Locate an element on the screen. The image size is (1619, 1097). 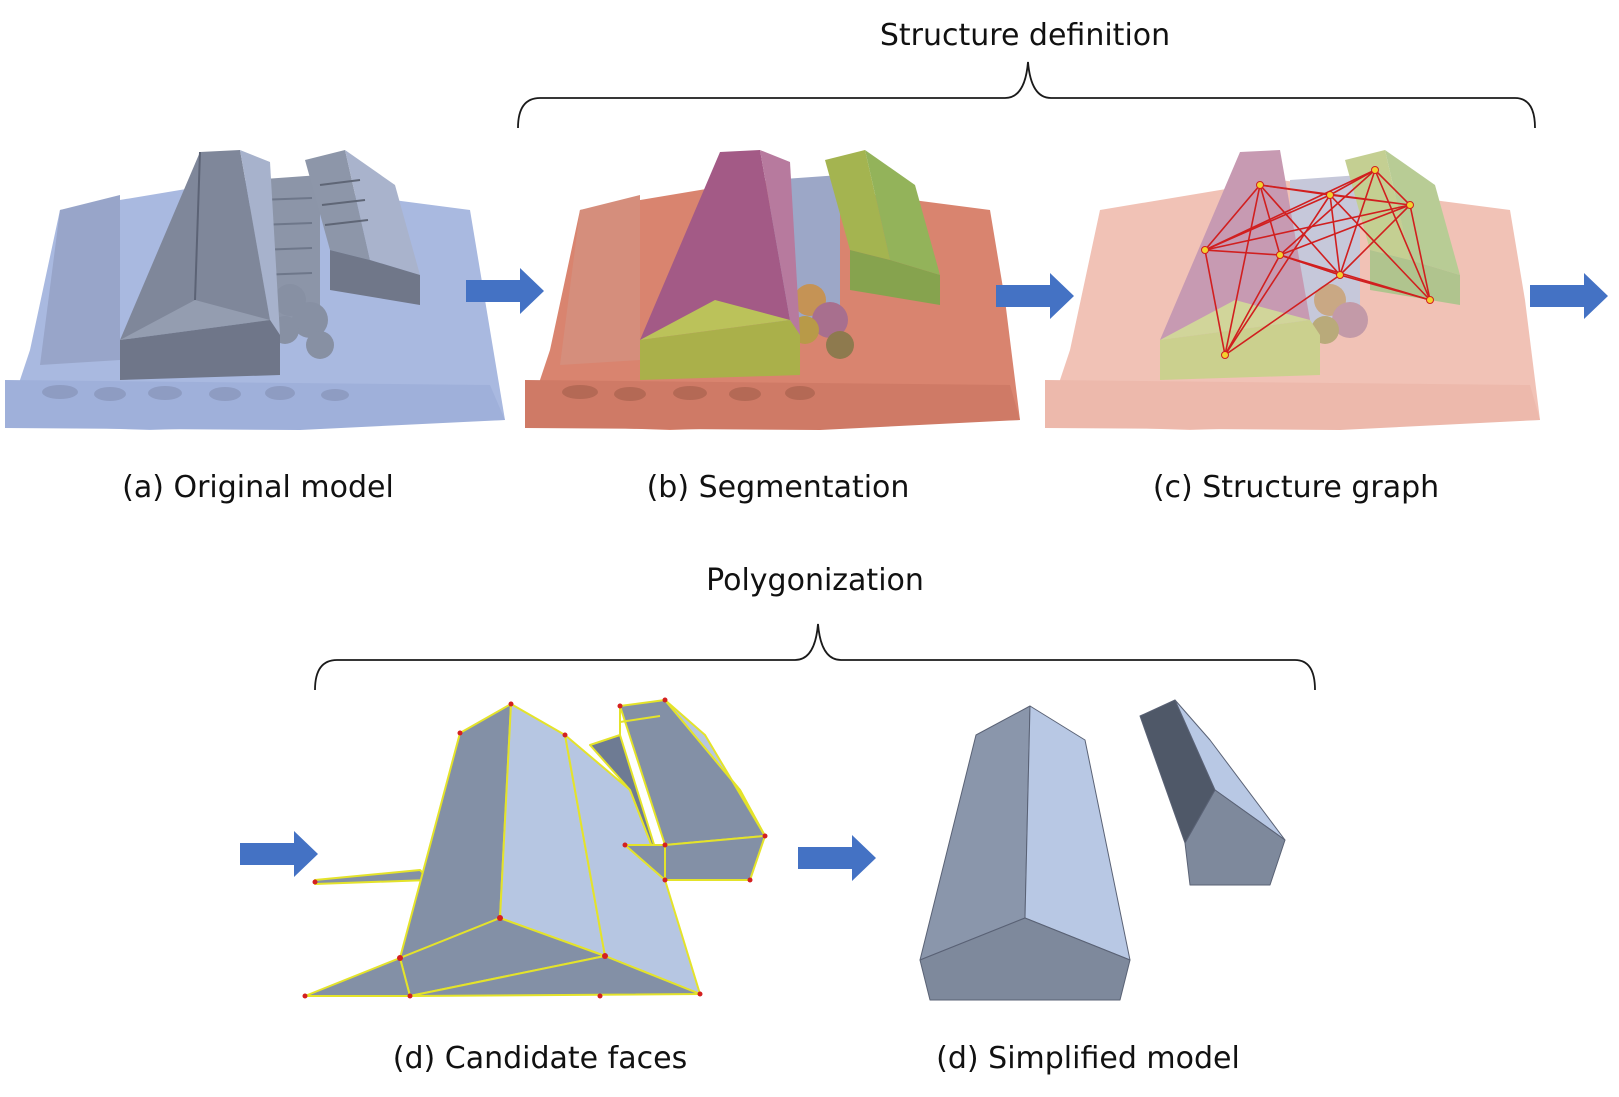
simplified-model is located at coordinates (1102, 850).